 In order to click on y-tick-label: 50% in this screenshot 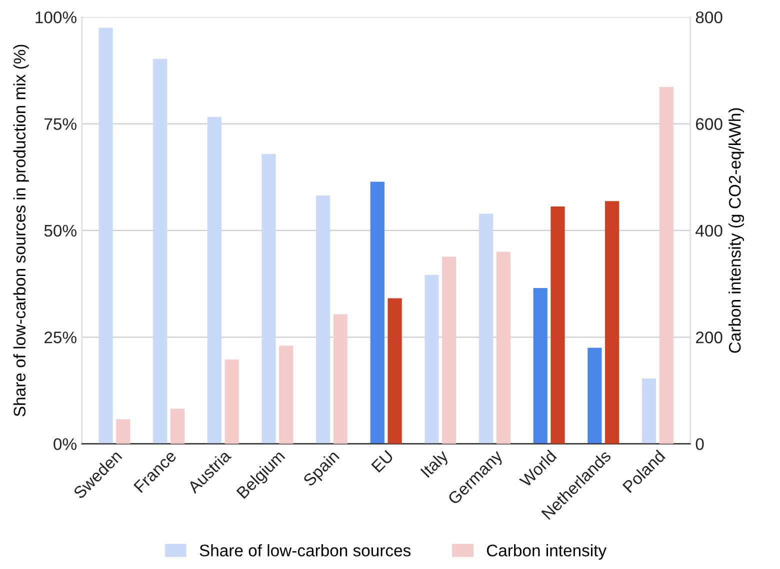, I will do `click(60, 230)`.